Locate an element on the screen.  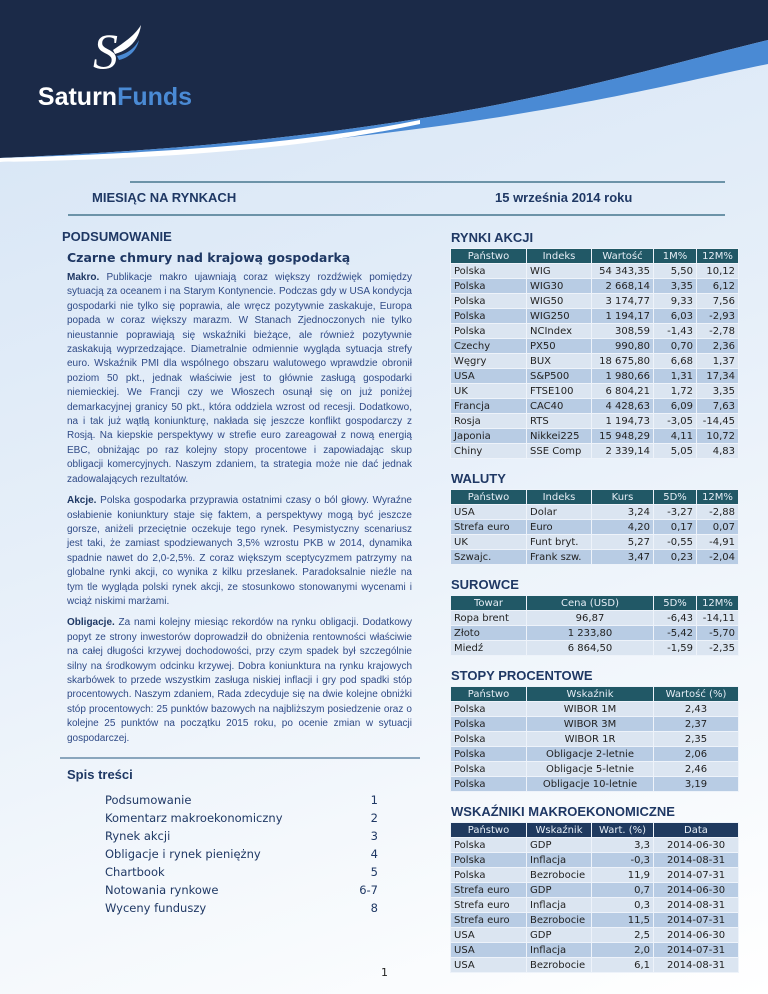
table-cell: -0,55 is located at coordinates (675, 542).